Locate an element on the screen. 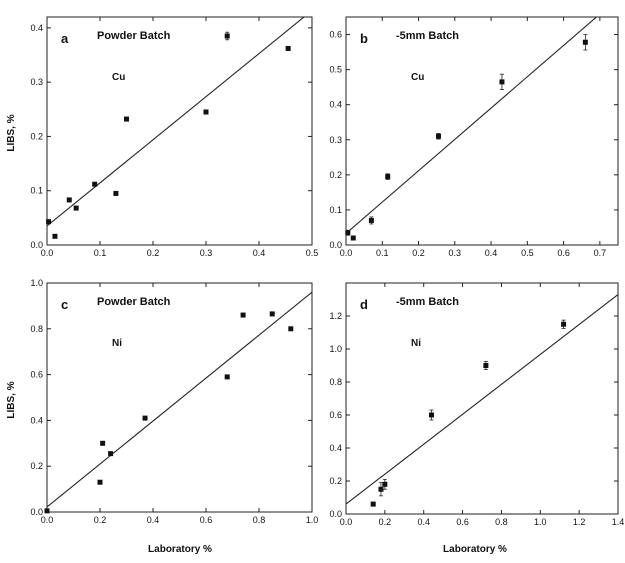 The width and height of the screenshot is (625, 563). panel-letter: c is located at coordinates (64, 304).